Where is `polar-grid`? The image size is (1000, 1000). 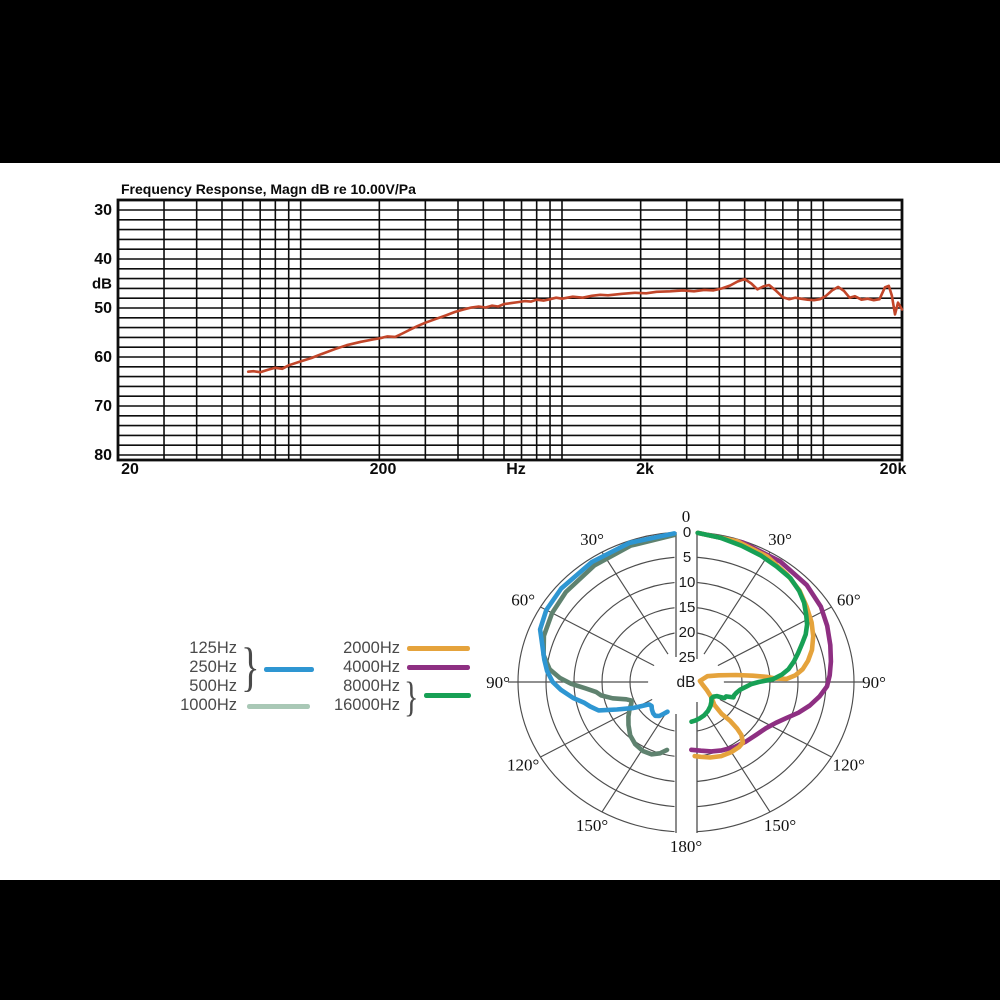 polar-grid is located at coordinates (686, 681).